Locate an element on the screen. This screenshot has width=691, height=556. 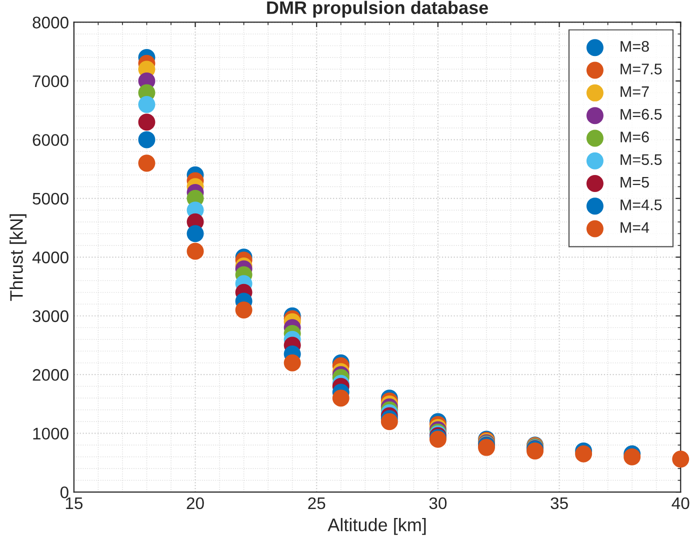
y-tick-label: 3000 is located at coordinates (50, 316).